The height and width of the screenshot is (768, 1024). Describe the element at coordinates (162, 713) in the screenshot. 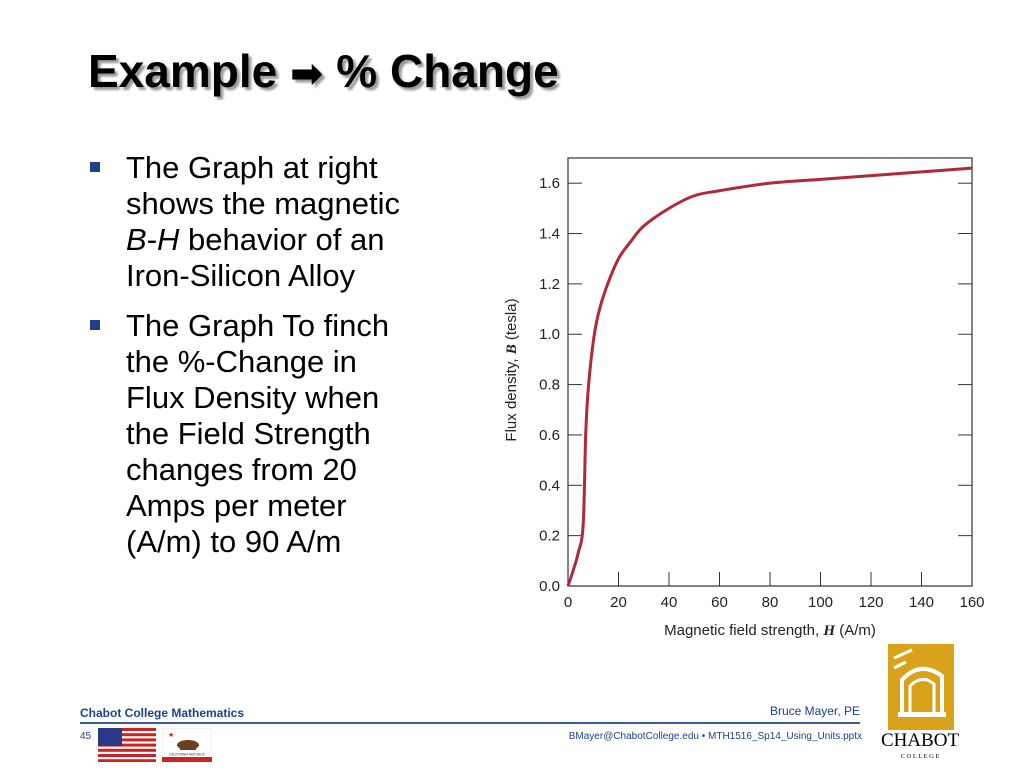

I see `footer-institution: Chabot College Mathematics` at that location.